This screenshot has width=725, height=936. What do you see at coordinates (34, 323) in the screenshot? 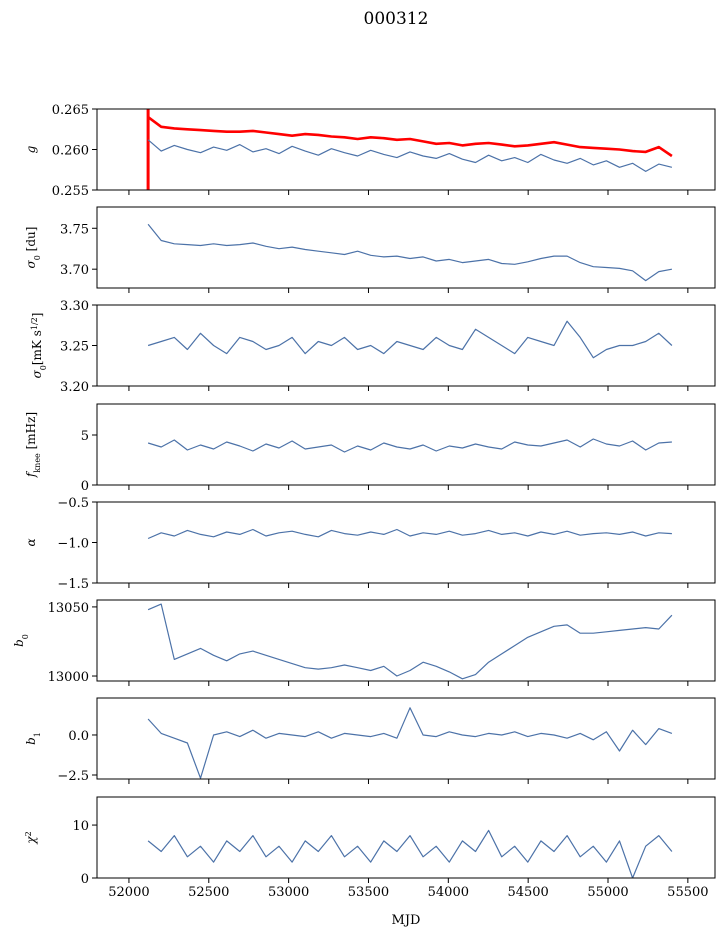
I see `y-axis-label-part: 1/2` at bounding box center [34, 323].